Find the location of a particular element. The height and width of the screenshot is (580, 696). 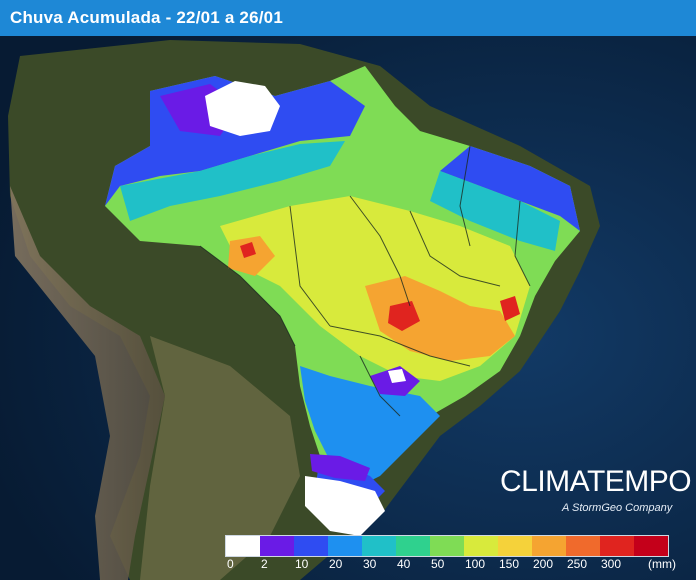

legend-label: 50 is located at coordinates (438, 564).